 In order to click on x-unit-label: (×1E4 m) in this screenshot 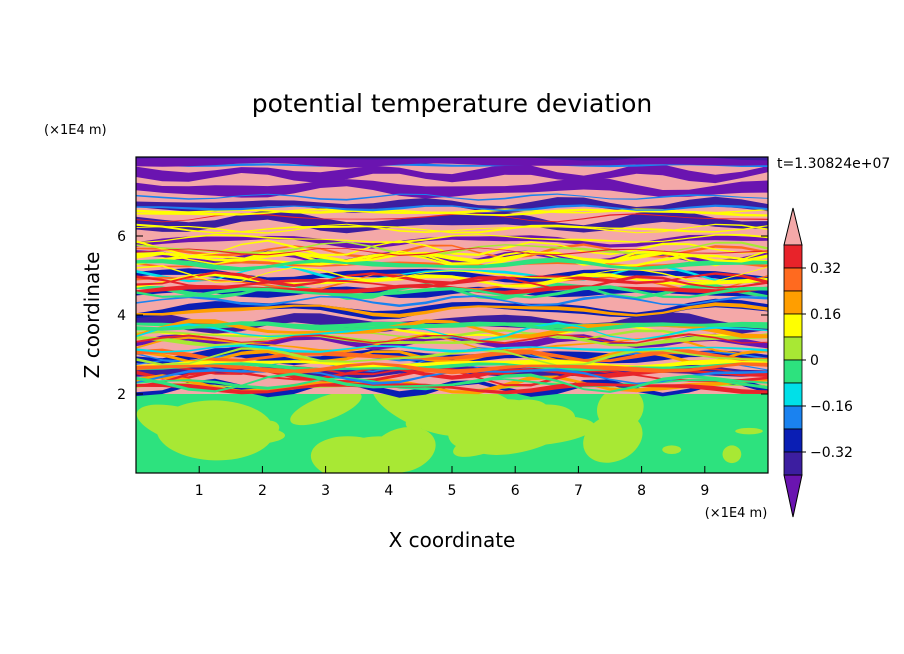, I will do `click(736, 513)`.